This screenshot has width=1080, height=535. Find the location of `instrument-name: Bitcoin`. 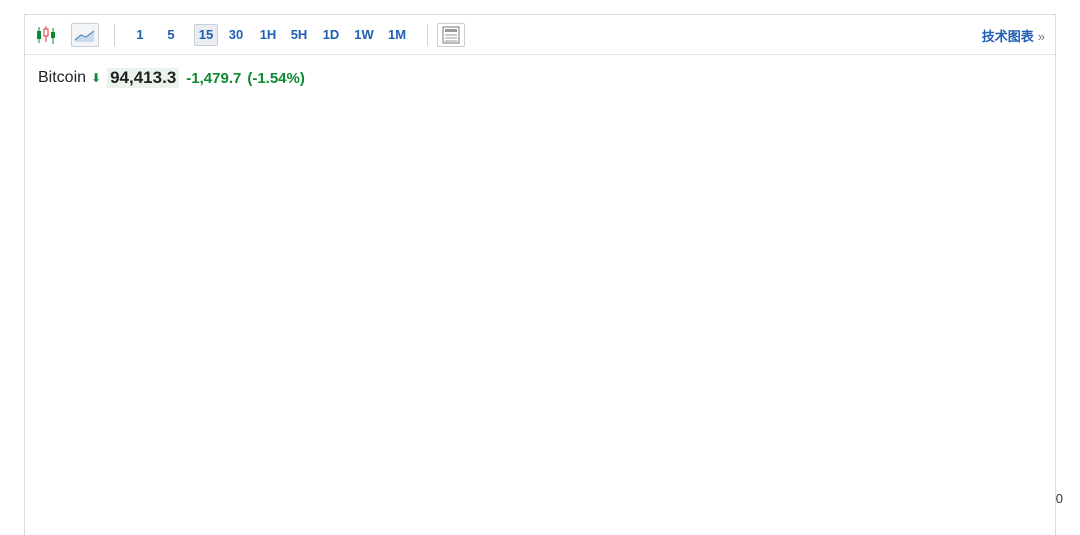

instrument-name: Bitcoin is located at coordinates (62, 77).